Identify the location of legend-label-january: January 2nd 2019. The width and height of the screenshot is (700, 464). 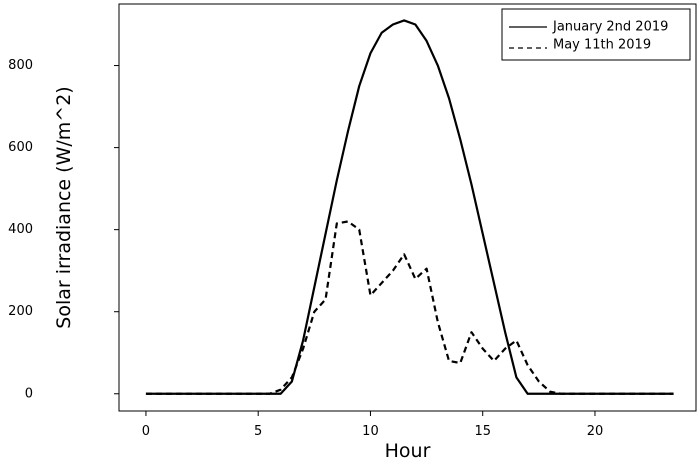
(610, 27).